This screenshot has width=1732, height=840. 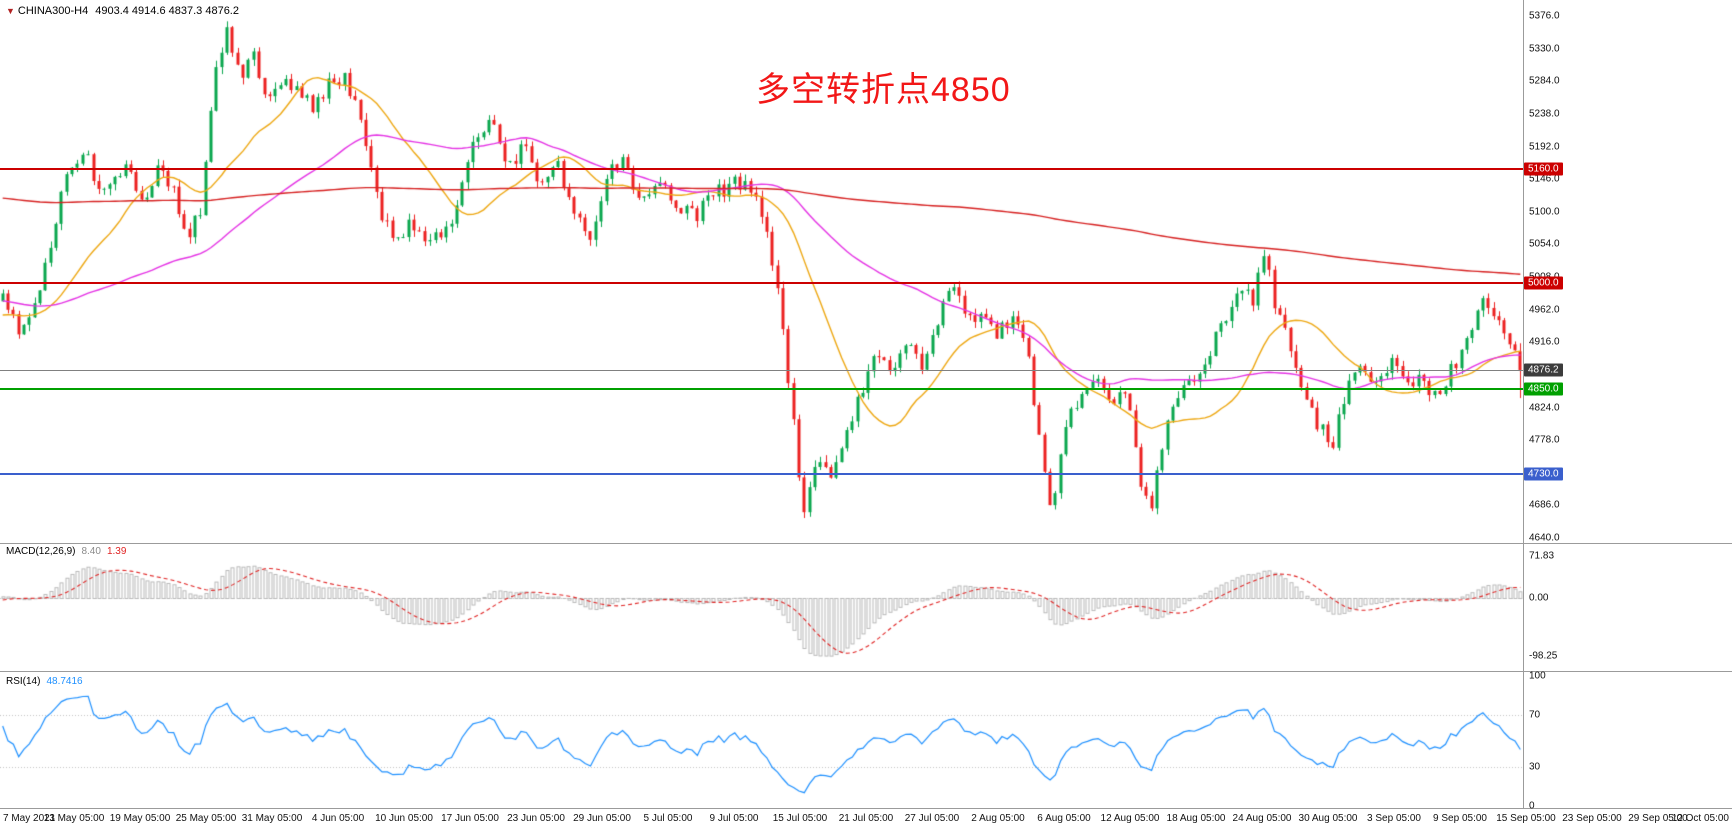 What do you see at coordinates (167, 11) in the screenshot?
I see `ohlc-readout: 4903.4 4914.6 4837.3 4876.2` at bounding box center [167, 11].